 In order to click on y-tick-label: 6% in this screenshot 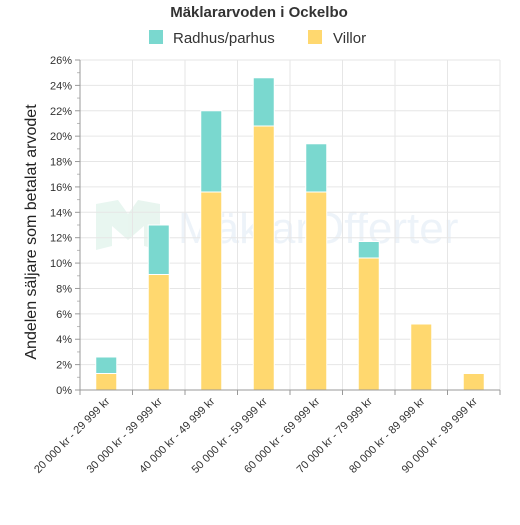, I will do `click(64, 315)`.